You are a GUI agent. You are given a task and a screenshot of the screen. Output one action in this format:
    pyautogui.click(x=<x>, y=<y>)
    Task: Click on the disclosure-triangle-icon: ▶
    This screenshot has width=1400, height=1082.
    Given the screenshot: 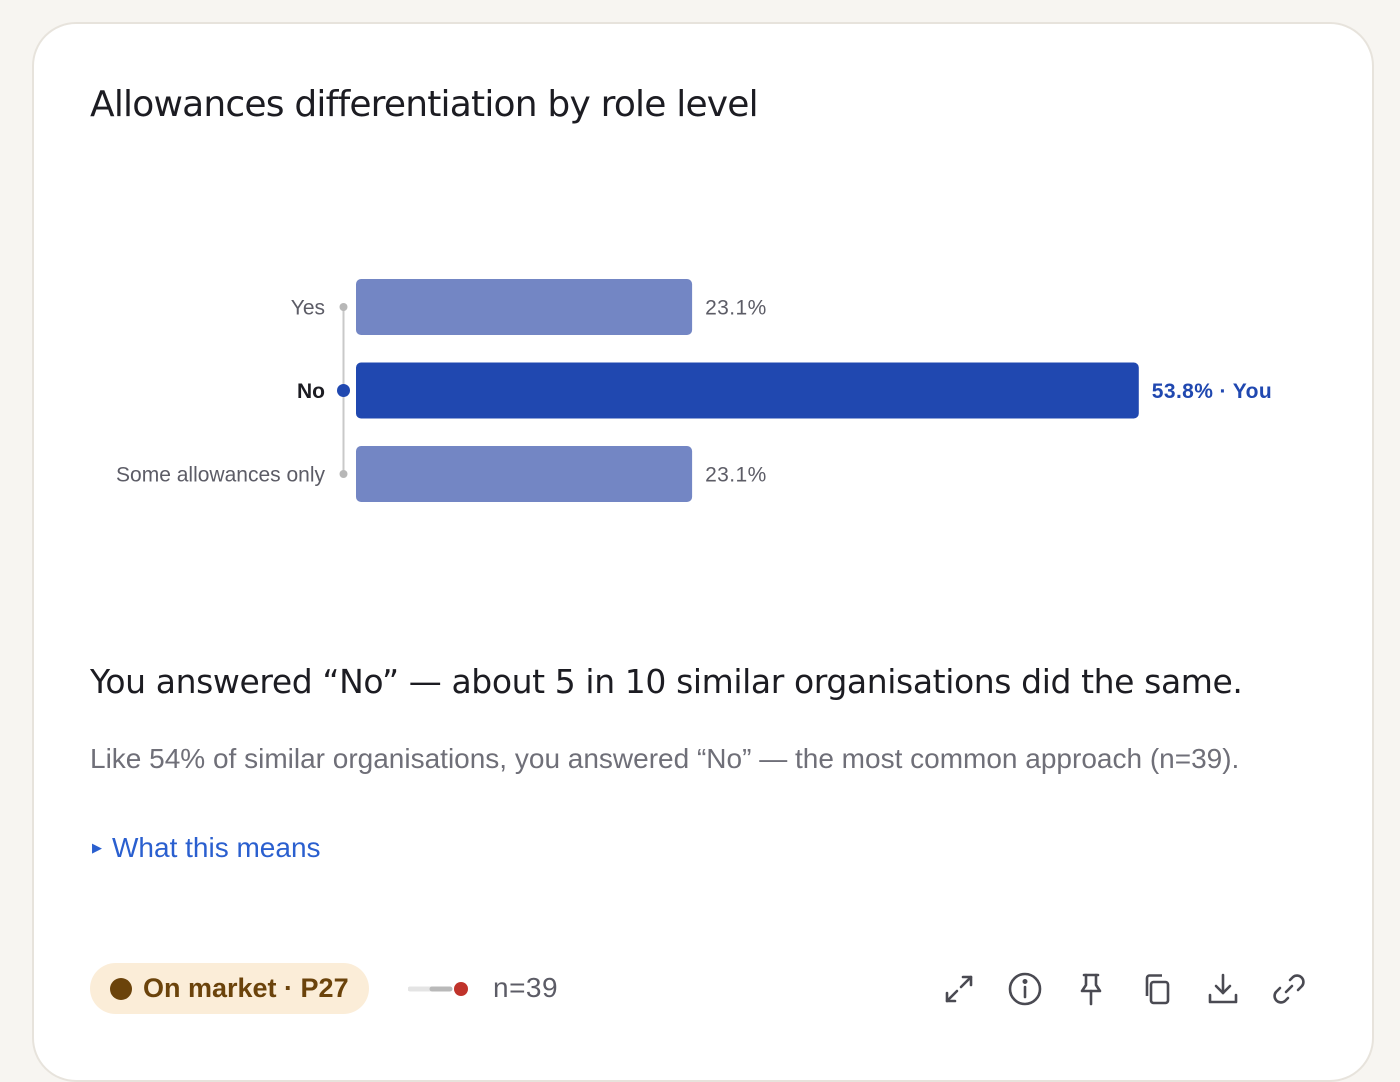 What is the action you would take?
    pyautogui.click(x=97, y=847)
    